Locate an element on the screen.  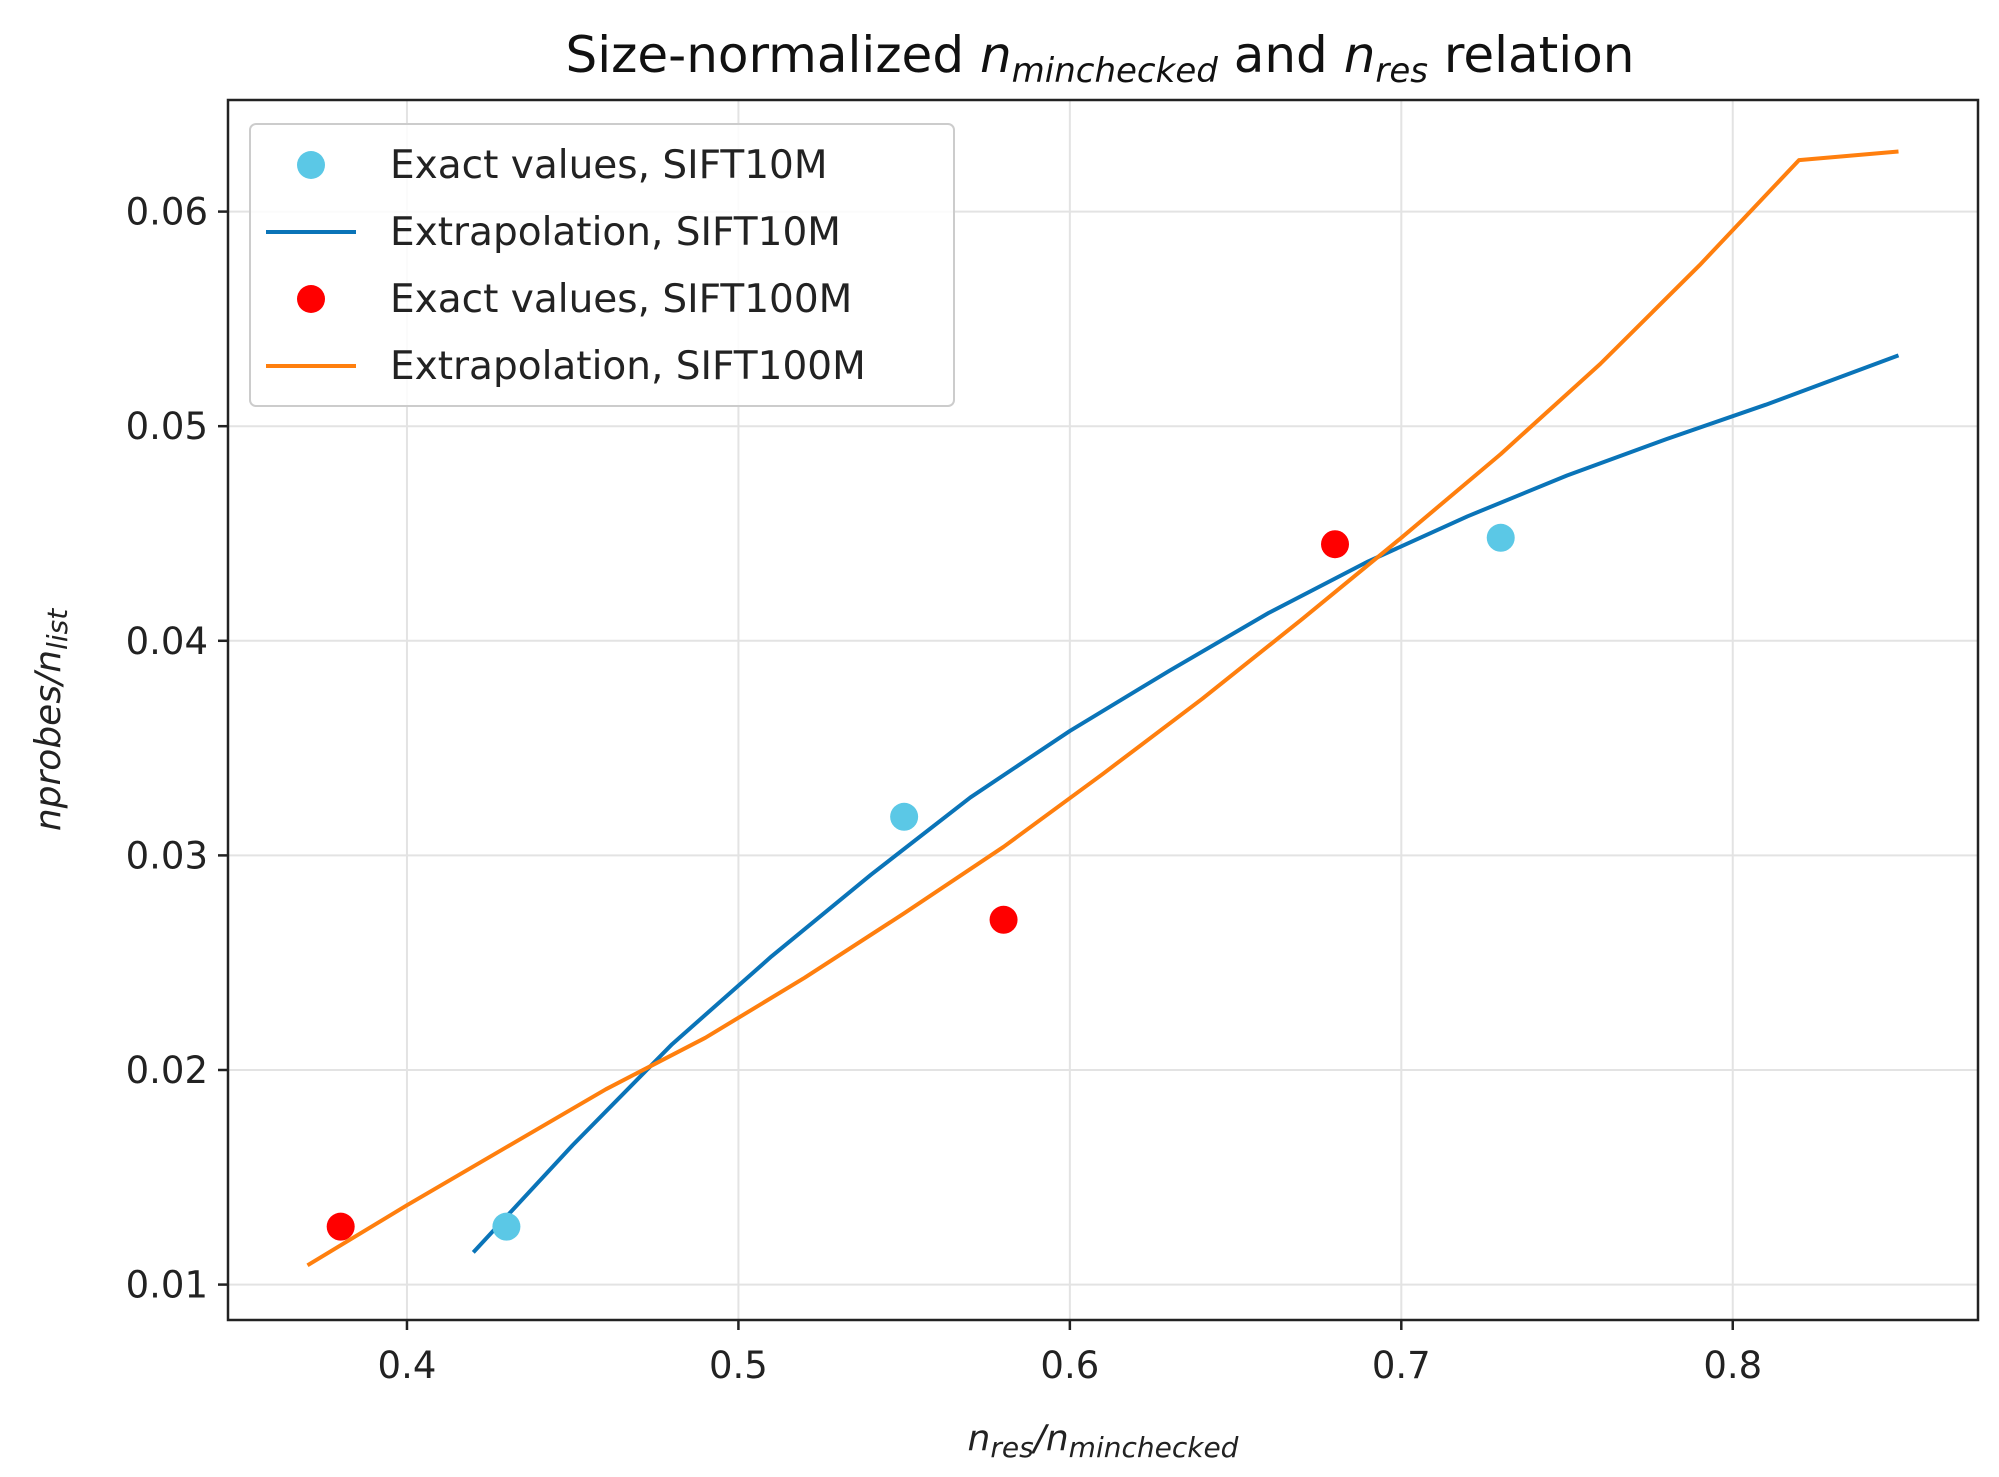
y-axis-label: nprobes/nlist is located at coordinates (51, 719).